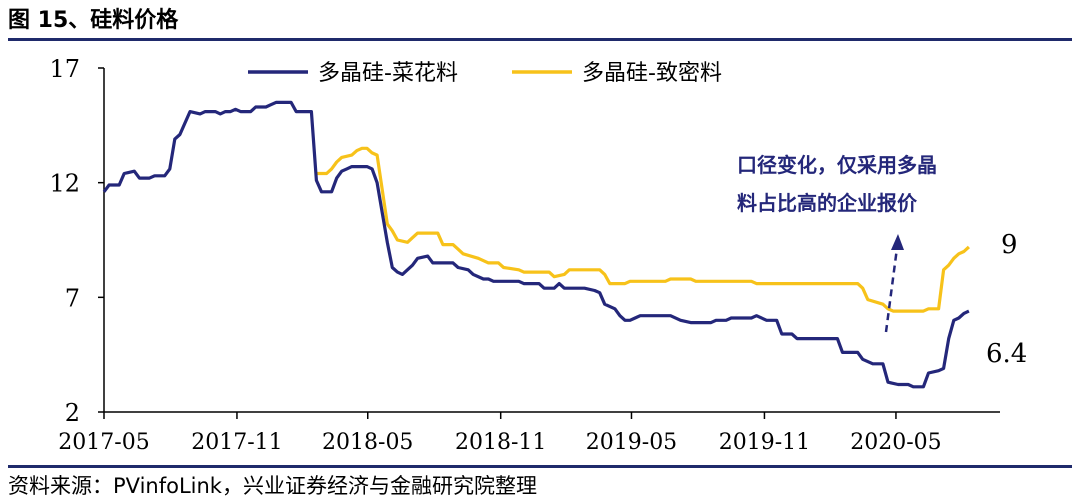  I want to click on footer-rule, so click(540, 466).